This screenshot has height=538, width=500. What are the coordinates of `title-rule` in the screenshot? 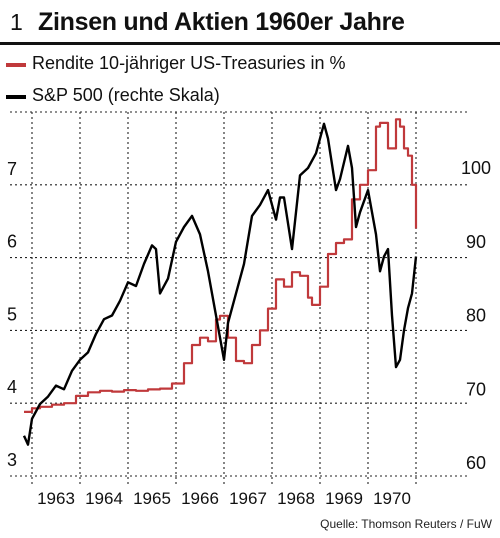 It's located at (250, 43).